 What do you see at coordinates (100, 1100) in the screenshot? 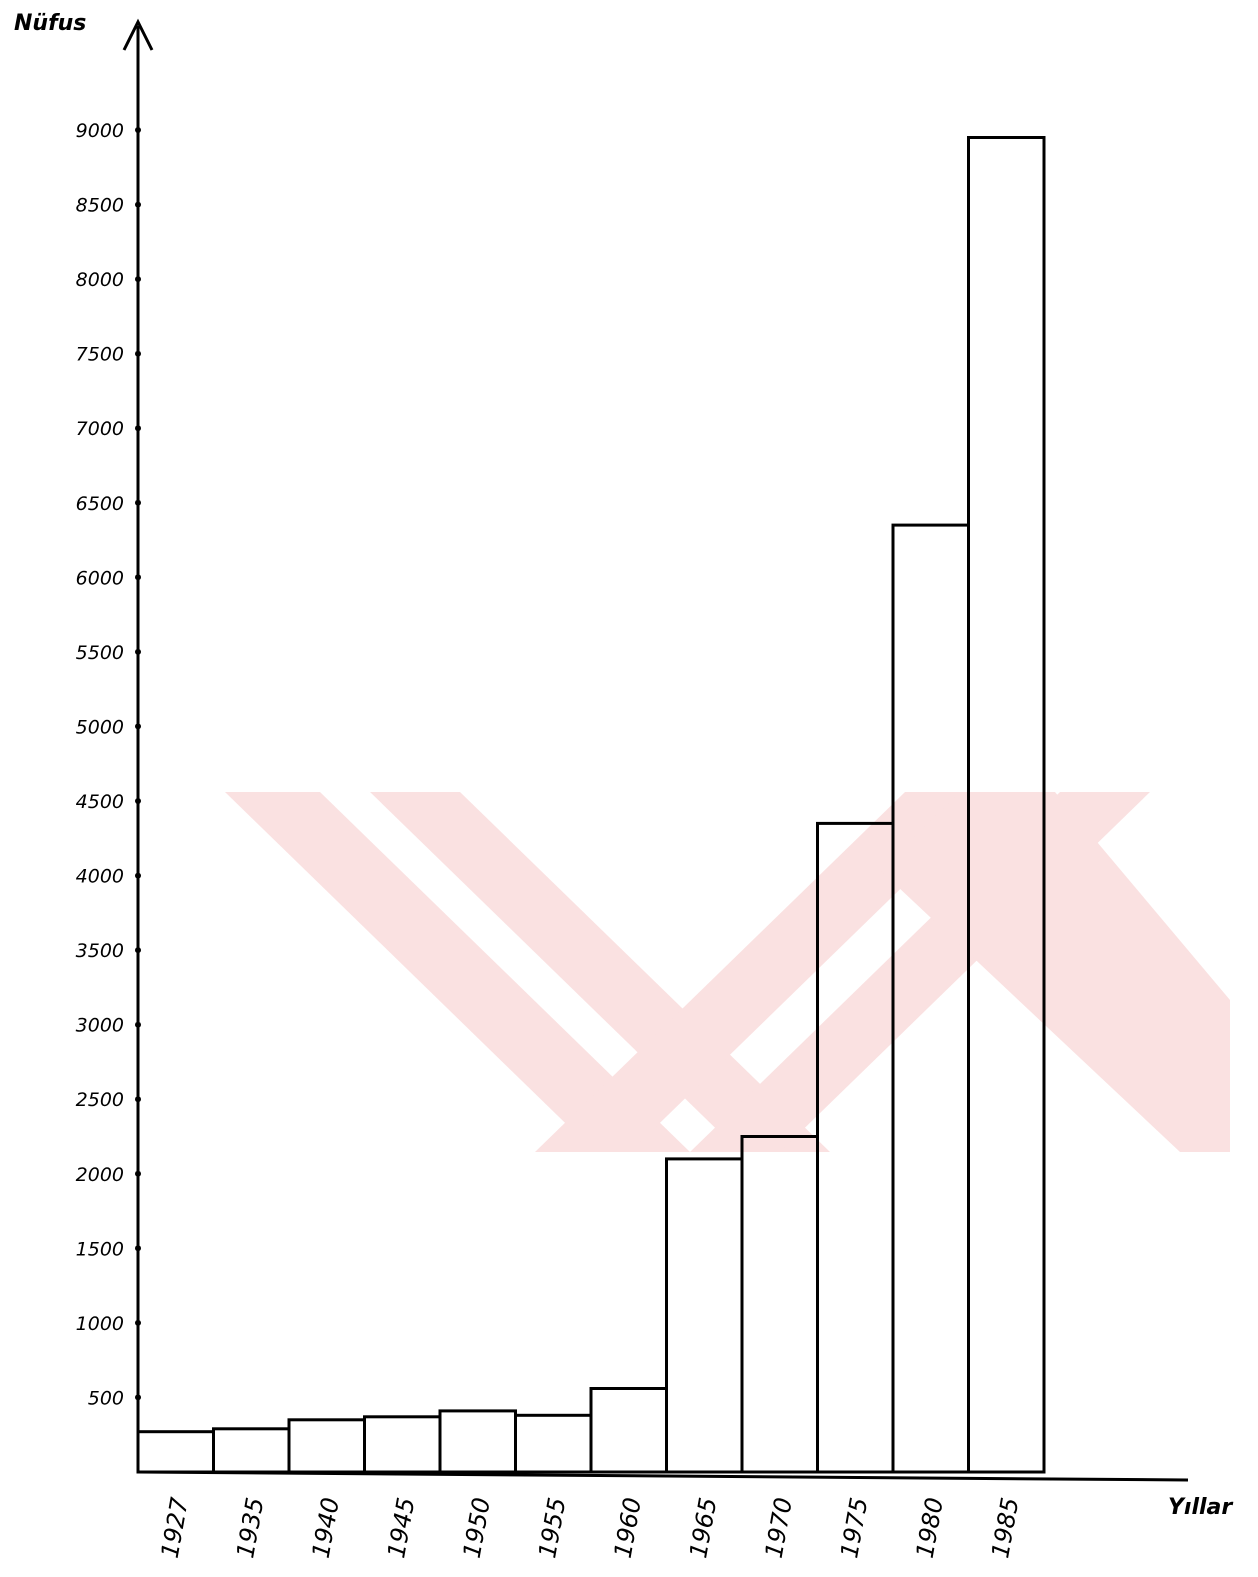
I see `y-tick-label: 2500` at bounding box center [100, 1100].